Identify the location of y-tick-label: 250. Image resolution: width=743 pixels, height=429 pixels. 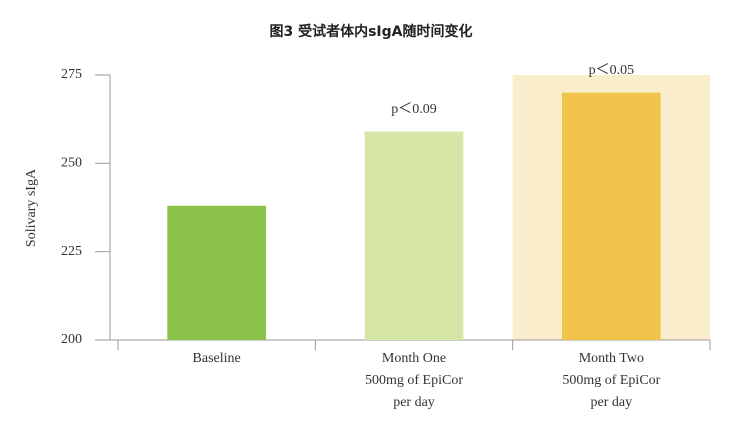
(71, 163).